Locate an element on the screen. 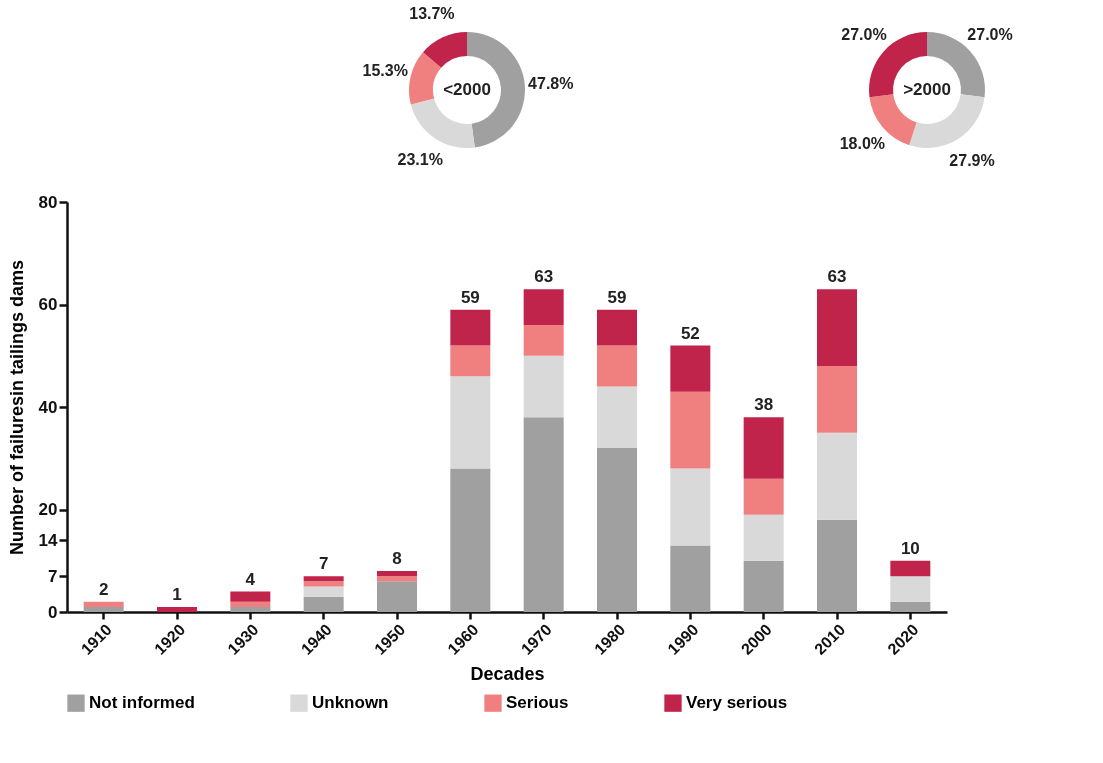 Image resolution: width=1103 pixels, height=763 pixels. total-label: 4 is located at coordinates (250, 579).